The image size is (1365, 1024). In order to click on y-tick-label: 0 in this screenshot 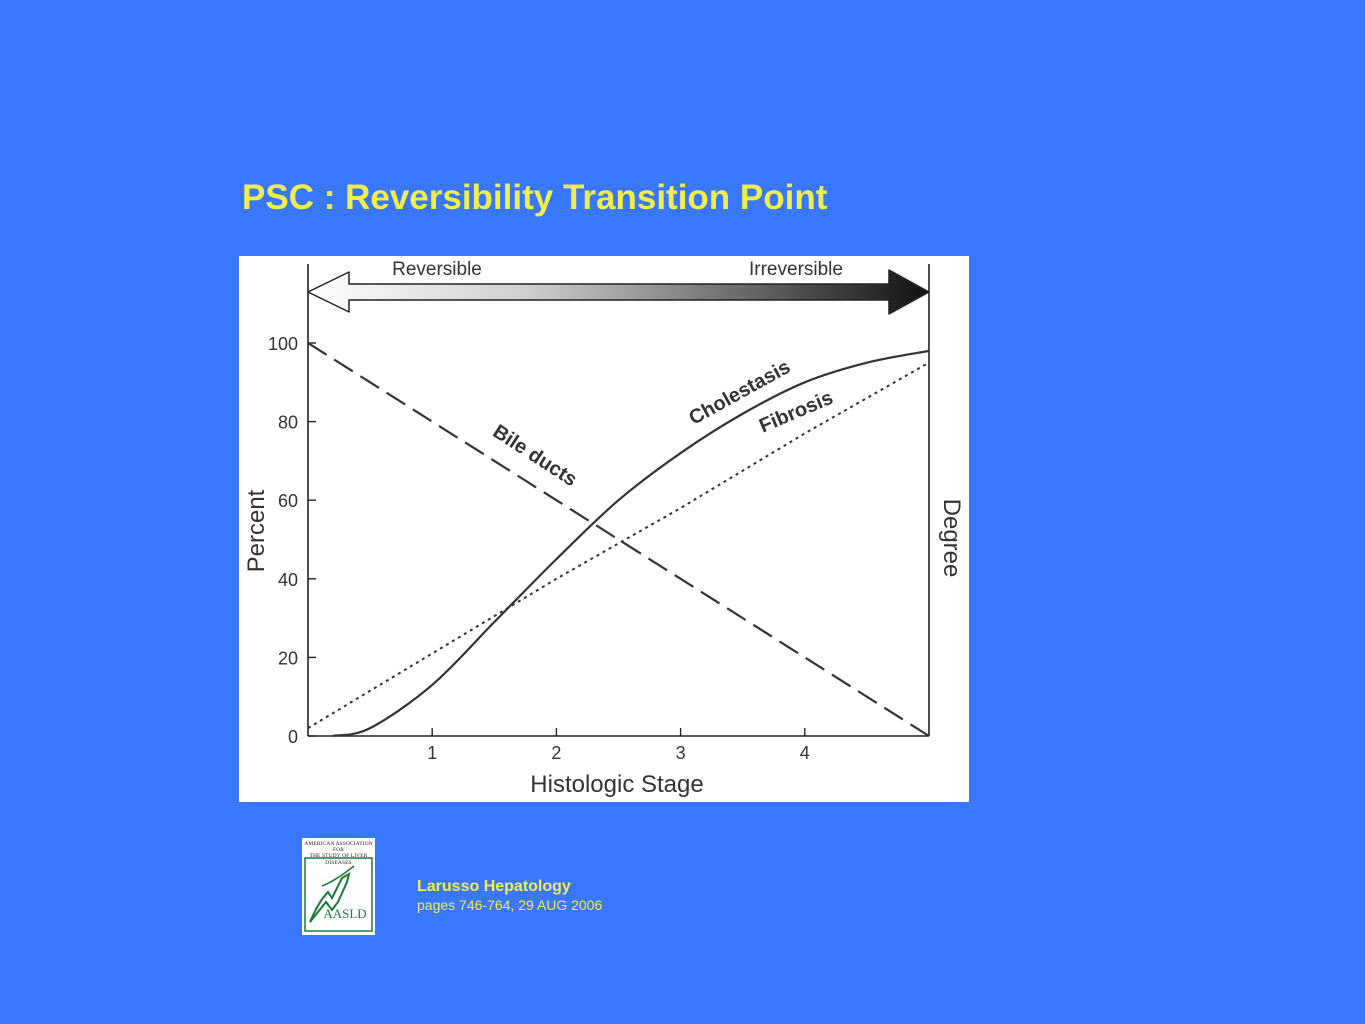, I will do `click(293, 737)`.